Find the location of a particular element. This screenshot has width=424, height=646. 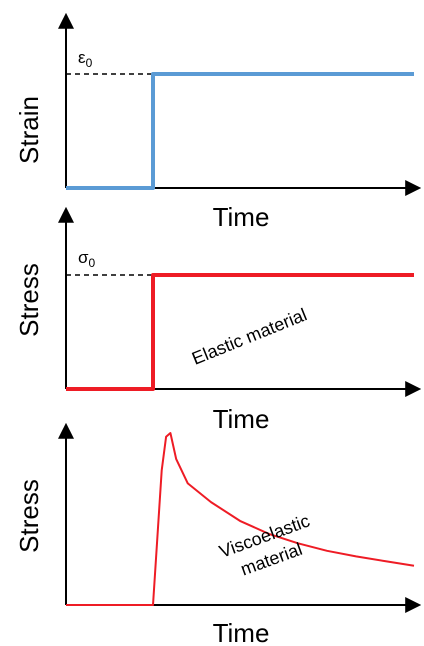

elastic-x-axis-label: Time is located at coordinates (241, 419).